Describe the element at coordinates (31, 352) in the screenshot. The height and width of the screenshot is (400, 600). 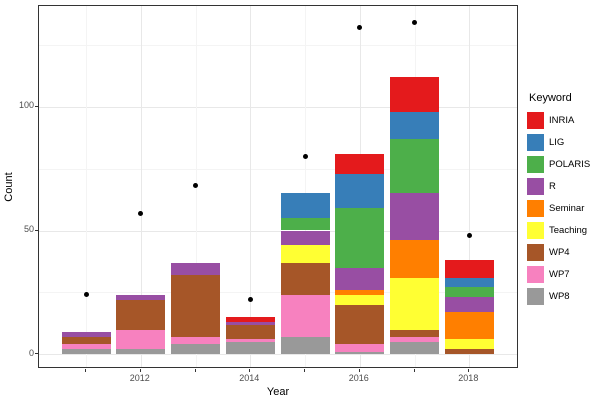
I see `y-tick-label: 0` at that location.